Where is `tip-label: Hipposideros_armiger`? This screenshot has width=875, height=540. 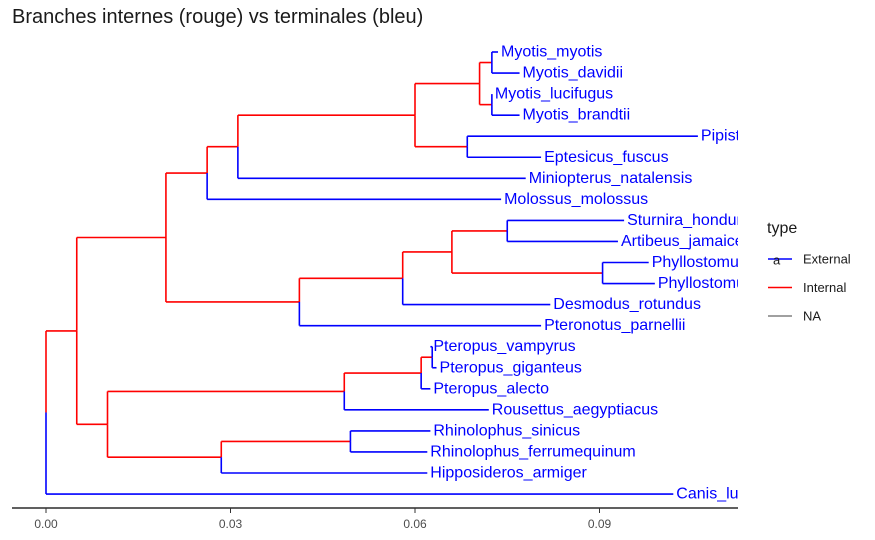
tip-label: Hipposideros_armiger is located at coordinates (508, 473).